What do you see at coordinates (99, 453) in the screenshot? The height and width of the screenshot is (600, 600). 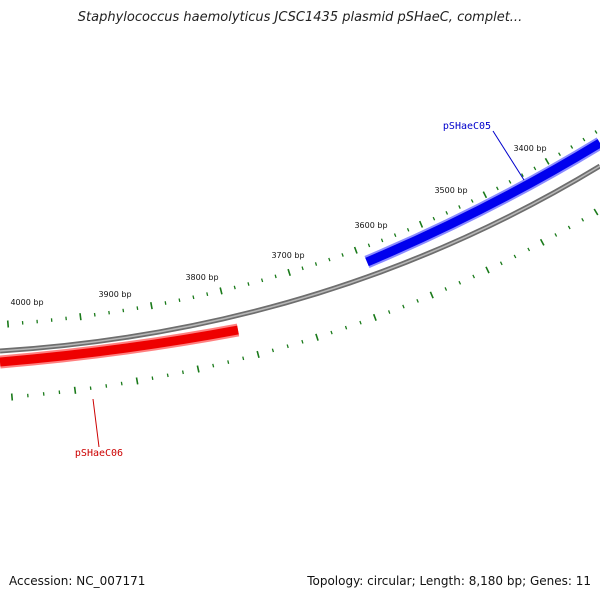 I see `gene-label-pSHaeC06: pSHaeC06` at bounding box center [99, 453].